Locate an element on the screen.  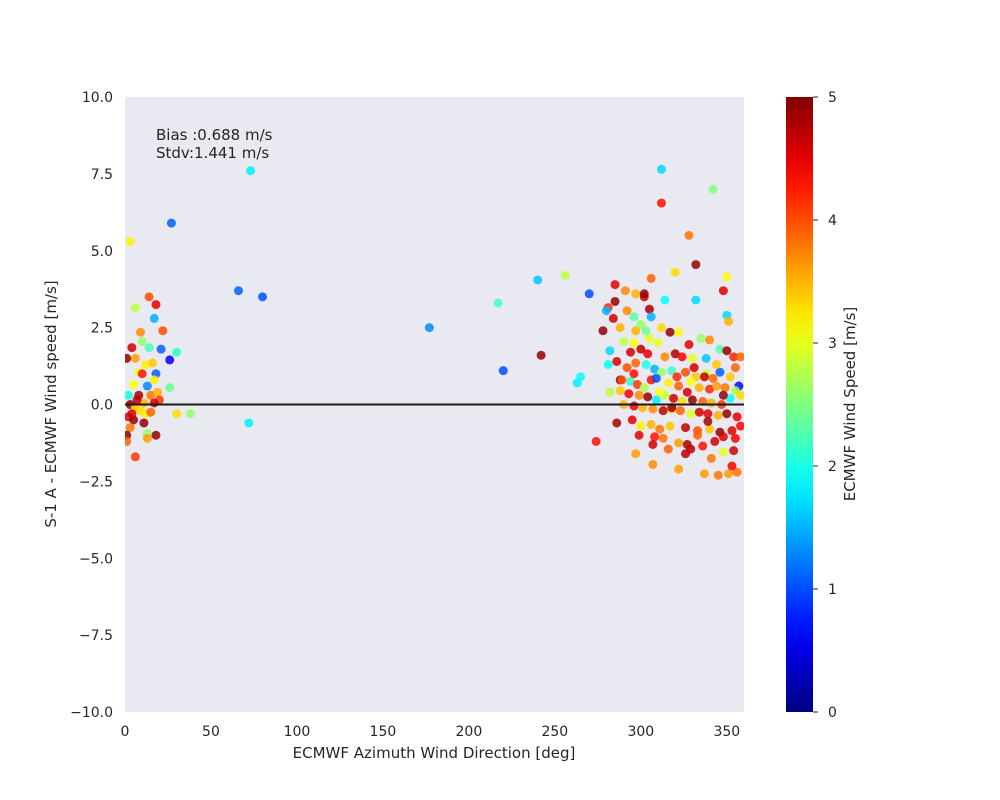
y-axis-label: S-1 A - ECMWF Wind speed [m/s] is located at coordinates (51, 403).